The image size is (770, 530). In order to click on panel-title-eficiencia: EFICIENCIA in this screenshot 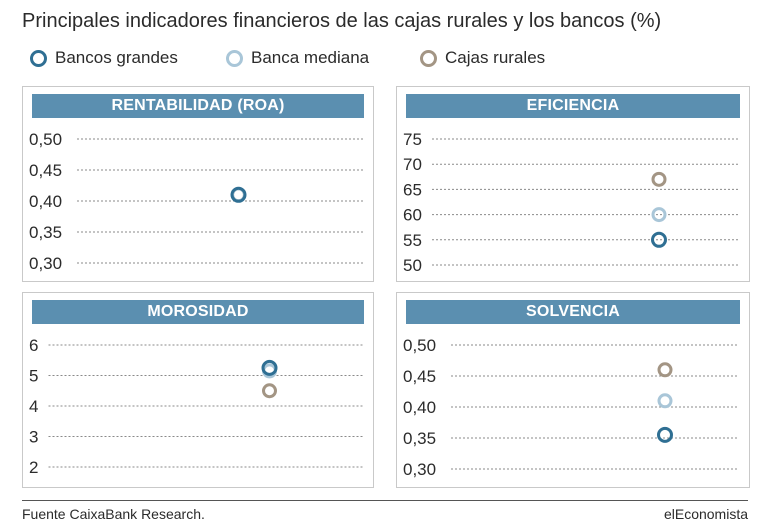, I will do `click(573, 106)`.